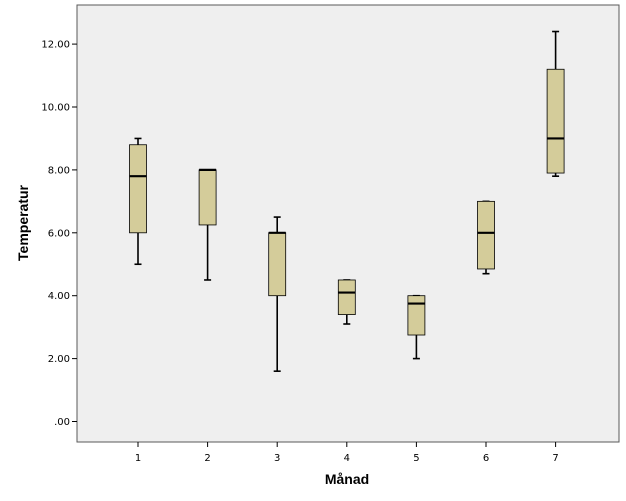  What do you see at coordinates (277, 458) in the screenshot?
I see `x-tick-label: 3` at bounding box center [277, 458].